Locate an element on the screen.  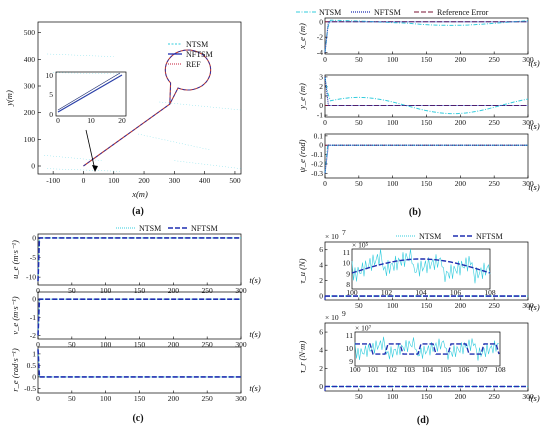
panel-a-axes is located at coordinates (139, 98).